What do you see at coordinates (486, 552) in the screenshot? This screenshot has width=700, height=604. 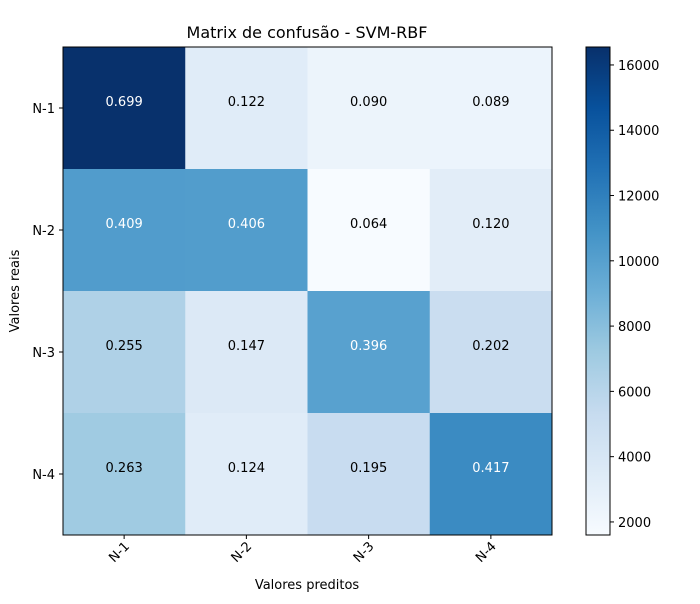 I see `x-tick-label: N-4` at bounding box center [486, 552].